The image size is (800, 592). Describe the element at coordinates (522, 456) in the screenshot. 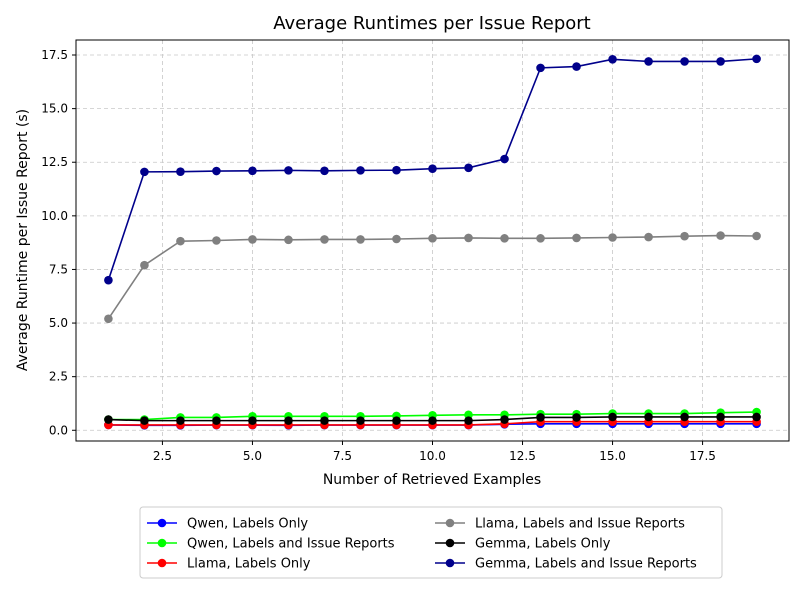

I see `x-tick-label: 12.5` at that location.